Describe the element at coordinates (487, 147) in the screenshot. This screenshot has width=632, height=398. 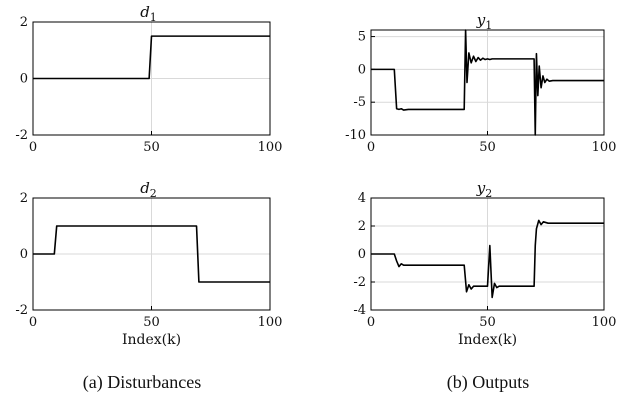
I see `x-tick-label-y1-1: 50` at that location.